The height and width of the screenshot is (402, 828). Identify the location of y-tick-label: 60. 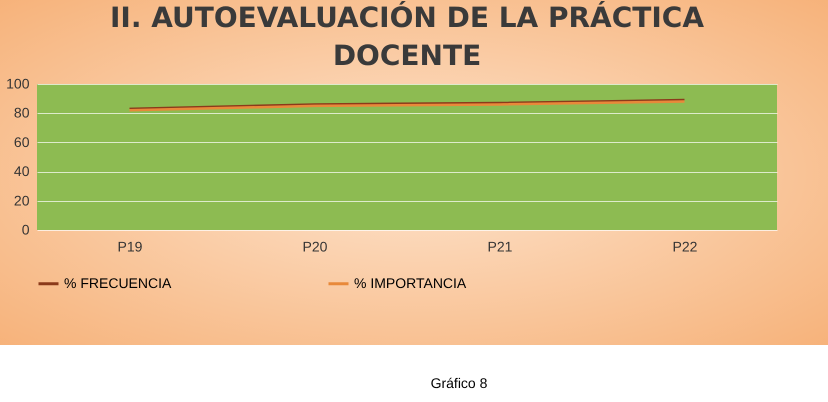
(22, 142).